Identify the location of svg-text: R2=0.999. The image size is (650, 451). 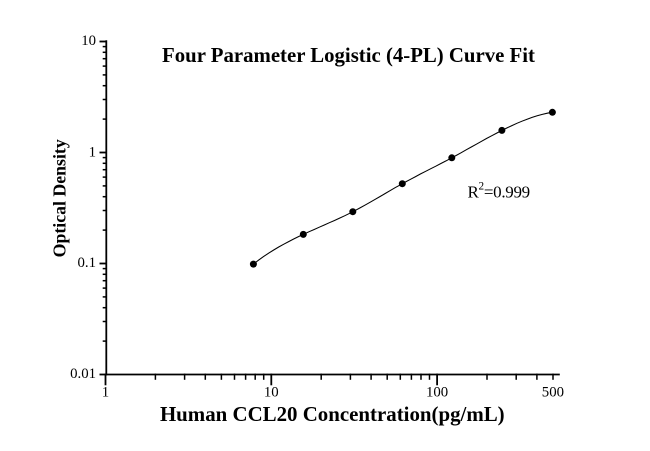
(499, 191).